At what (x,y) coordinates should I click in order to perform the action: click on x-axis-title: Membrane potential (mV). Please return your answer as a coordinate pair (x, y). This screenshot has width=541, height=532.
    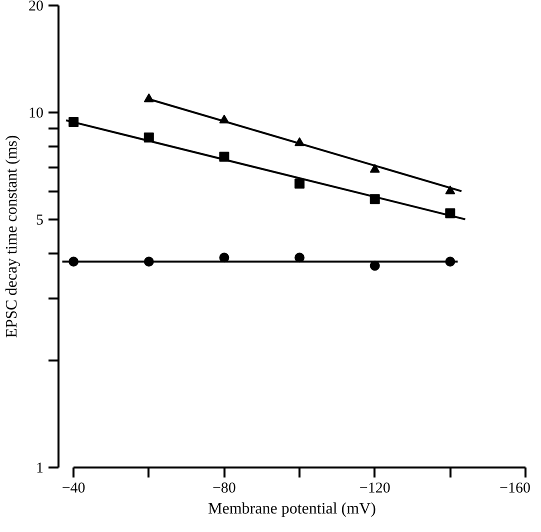
    Looking at the image, I should click on (292, 509).